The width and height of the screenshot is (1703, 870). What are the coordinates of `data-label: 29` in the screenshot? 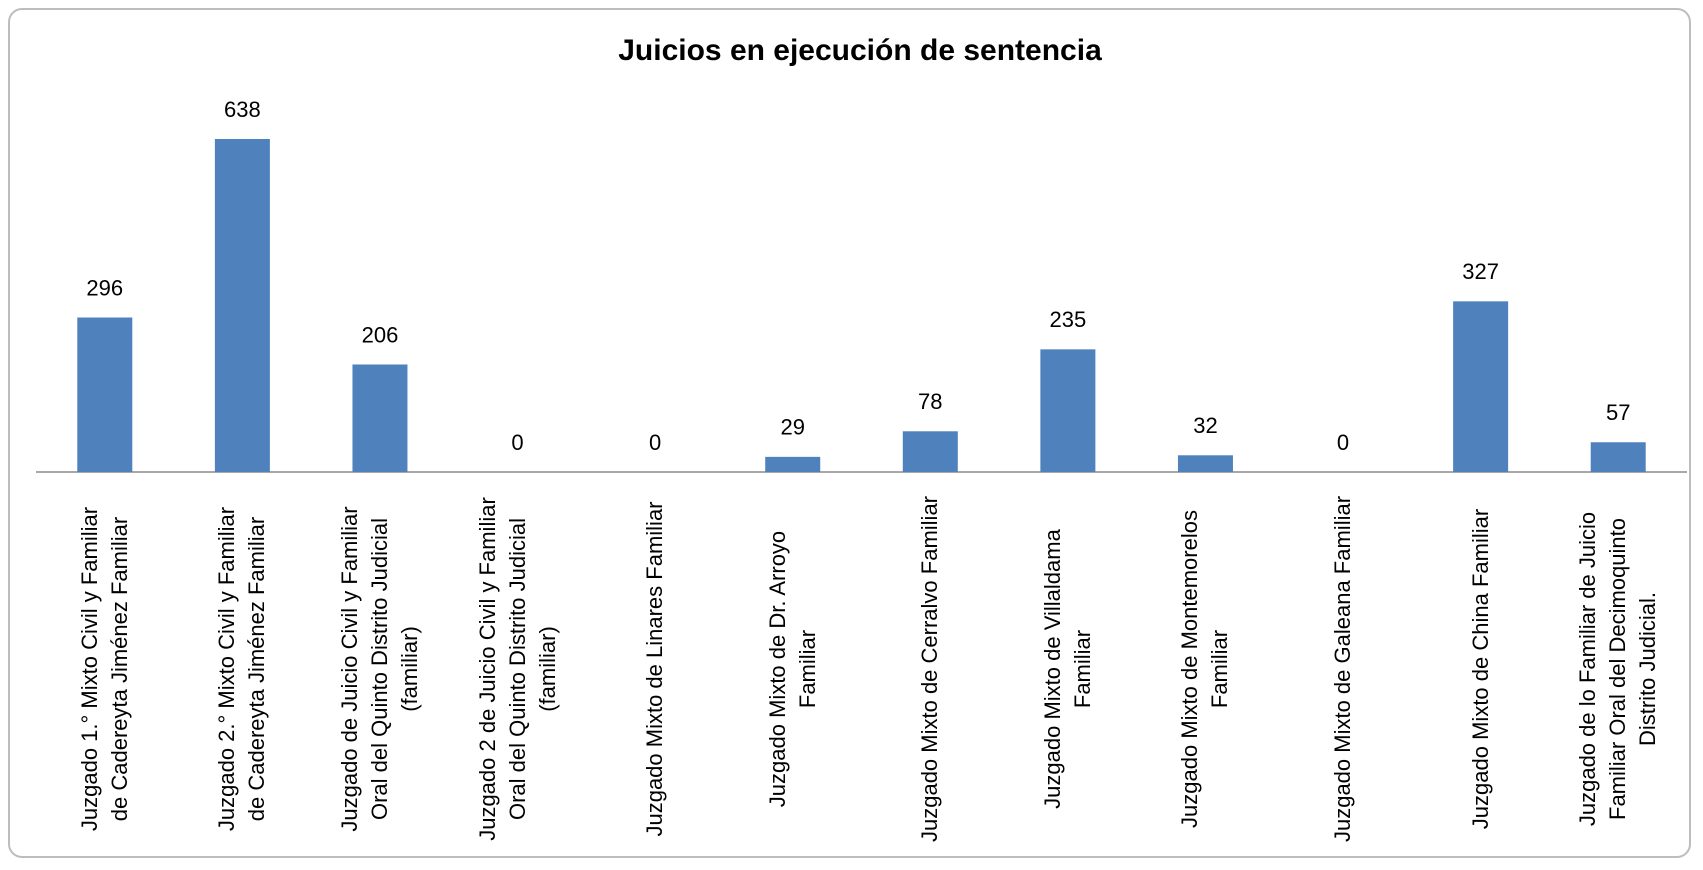 It's located at (792, 427).